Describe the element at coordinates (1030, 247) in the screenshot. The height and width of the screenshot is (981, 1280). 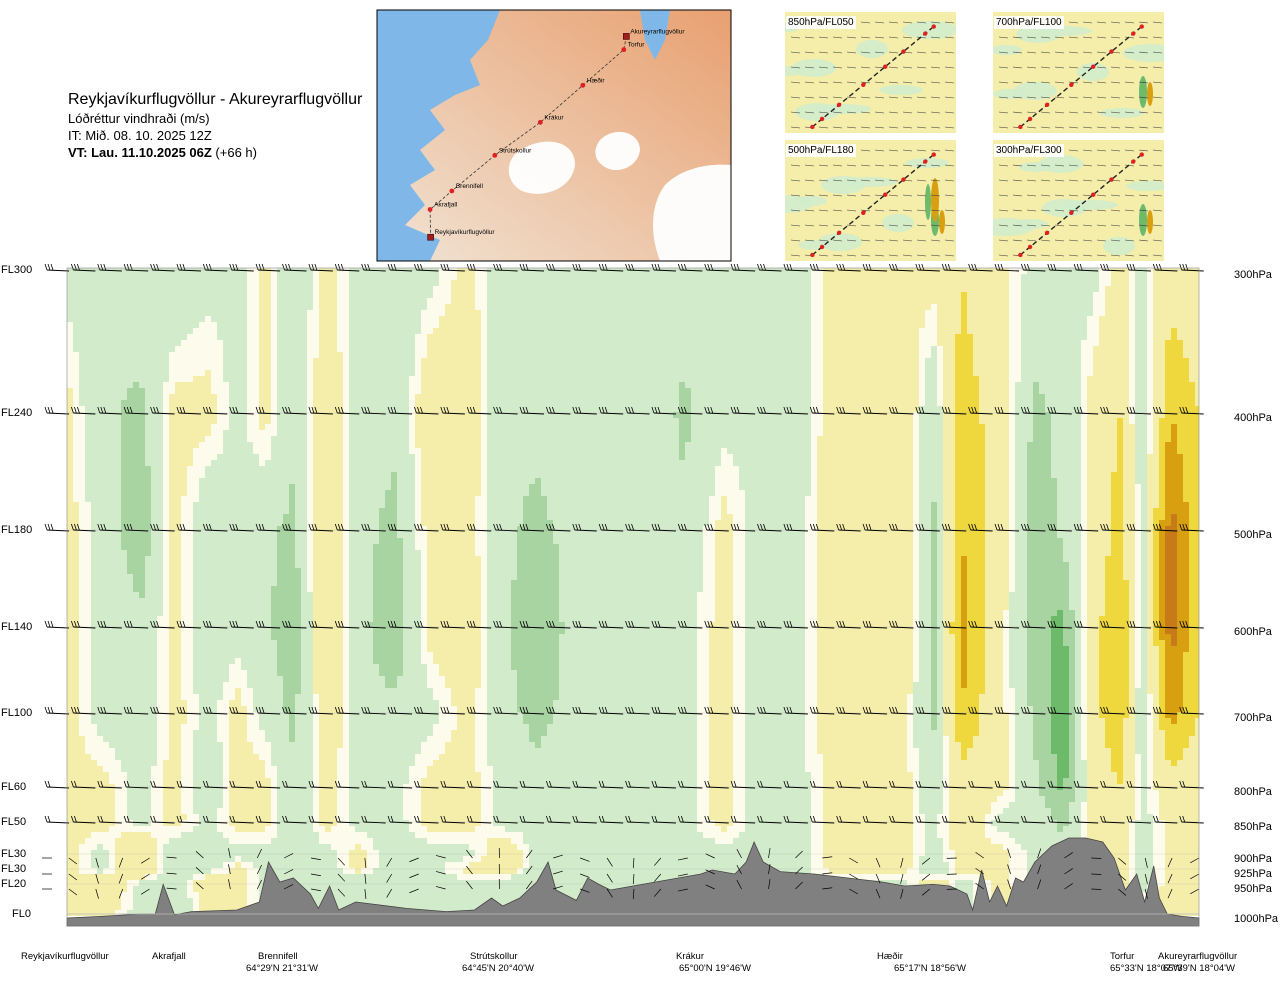
I see `panel-waypoint` at that location.